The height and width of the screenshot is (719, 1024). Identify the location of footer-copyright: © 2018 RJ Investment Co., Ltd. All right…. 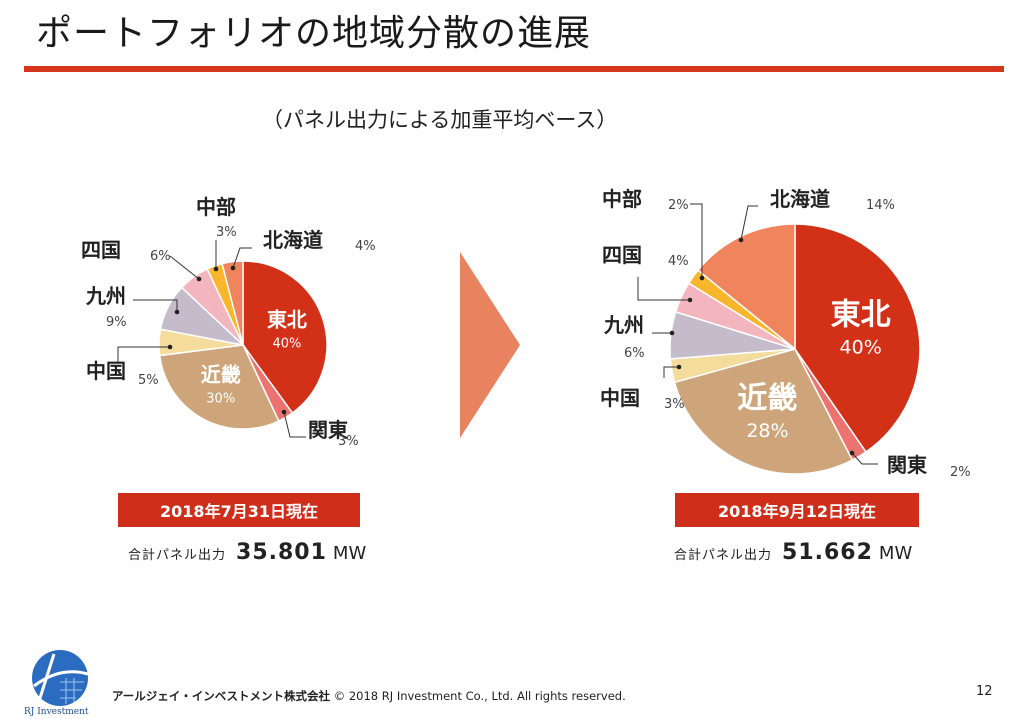
(479, 696).